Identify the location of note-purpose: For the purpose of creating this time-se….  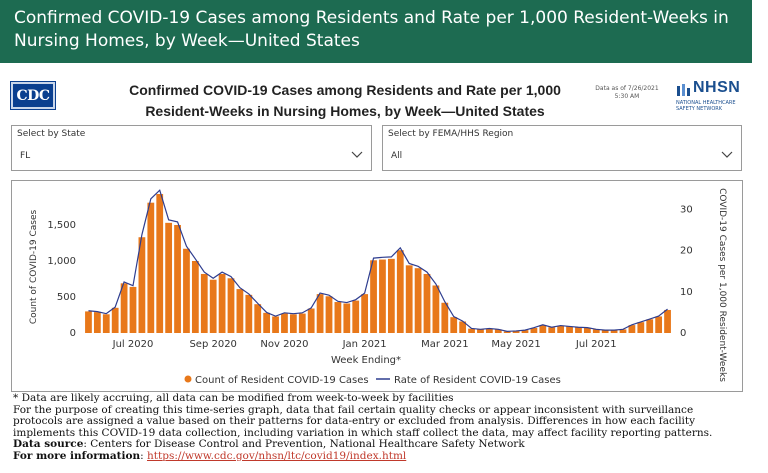
(353, 409).